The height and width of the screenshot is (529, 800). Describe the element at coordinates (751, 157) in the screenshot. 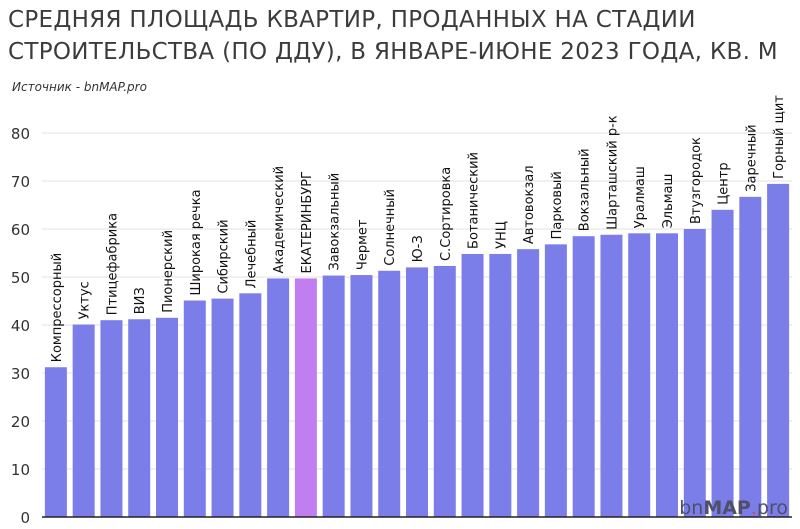

I see `bar-category-label: Заречный` at that location.